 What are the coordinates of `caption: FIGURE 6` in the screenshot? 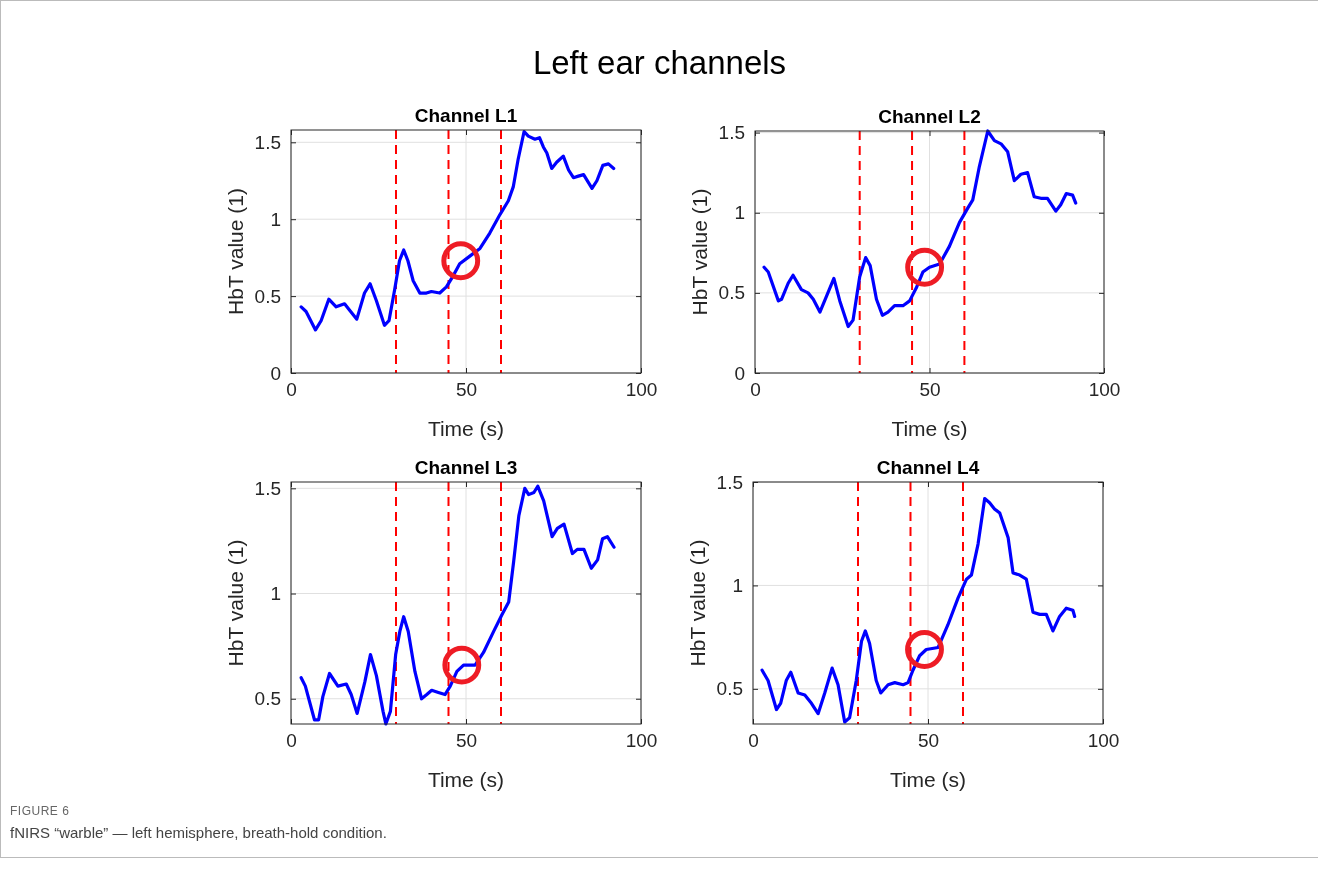 It's located at (40, 811).